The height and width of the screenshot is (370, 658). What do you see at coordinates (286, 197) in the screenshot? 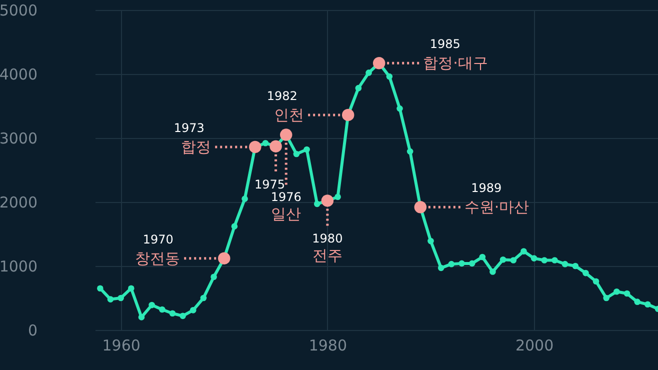
I see `annotation: 1976` at bounding box center [286, 197].